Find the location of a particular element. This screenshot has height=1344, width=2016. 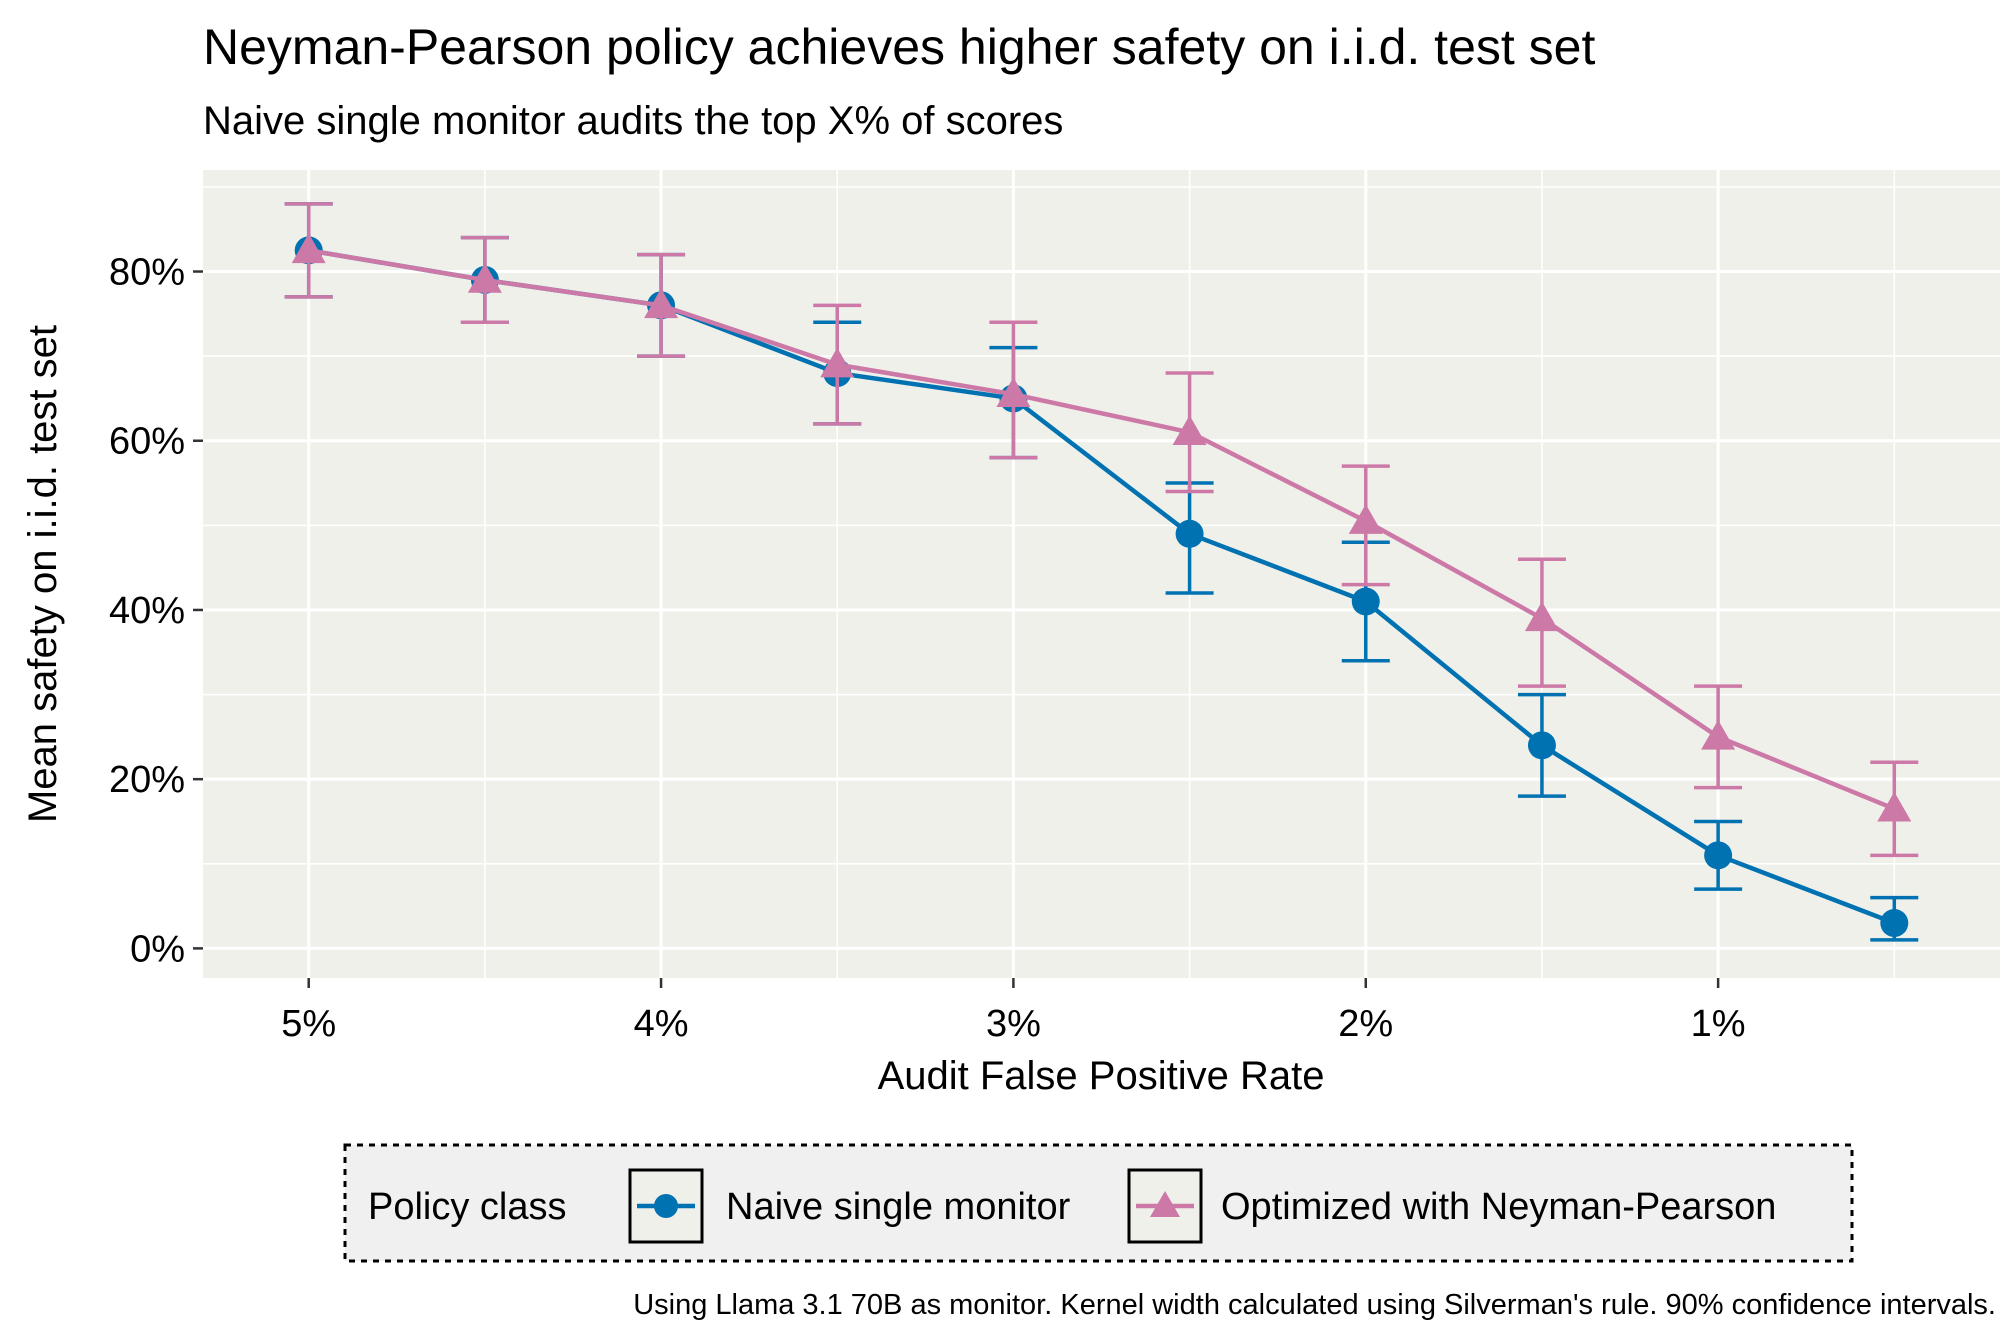

y-tick-label: 60% is located at coordinates (147, 442).